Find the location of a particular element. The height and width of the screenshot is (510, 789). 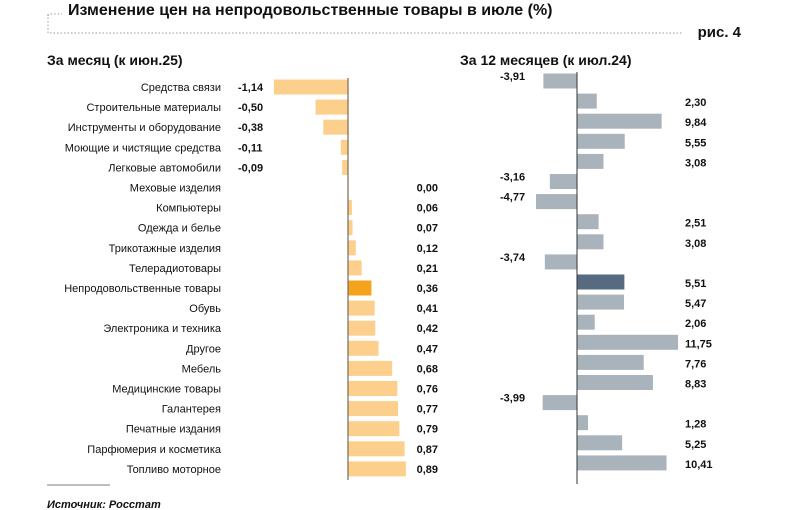

month-value-label: 0,07 is located at coordinates (427, 229).